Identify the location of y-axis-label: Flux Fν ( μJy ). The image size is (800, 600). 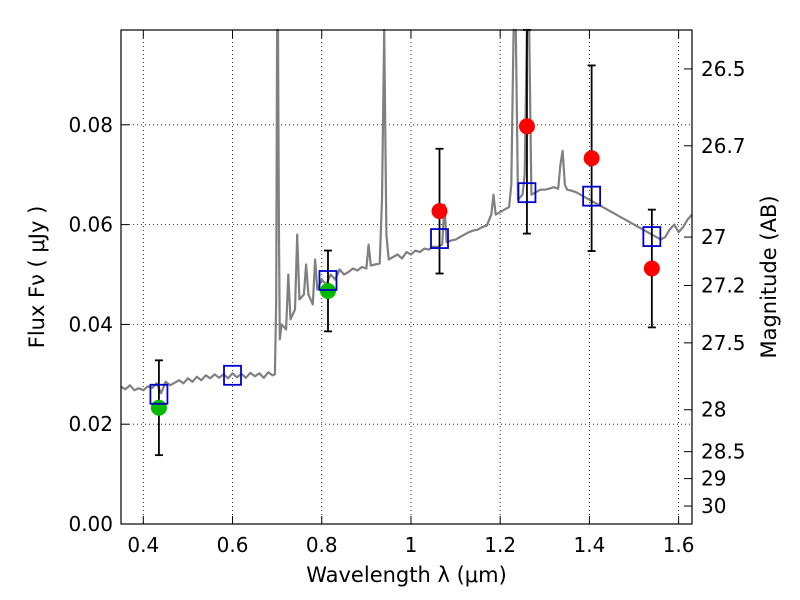
(37, 277).